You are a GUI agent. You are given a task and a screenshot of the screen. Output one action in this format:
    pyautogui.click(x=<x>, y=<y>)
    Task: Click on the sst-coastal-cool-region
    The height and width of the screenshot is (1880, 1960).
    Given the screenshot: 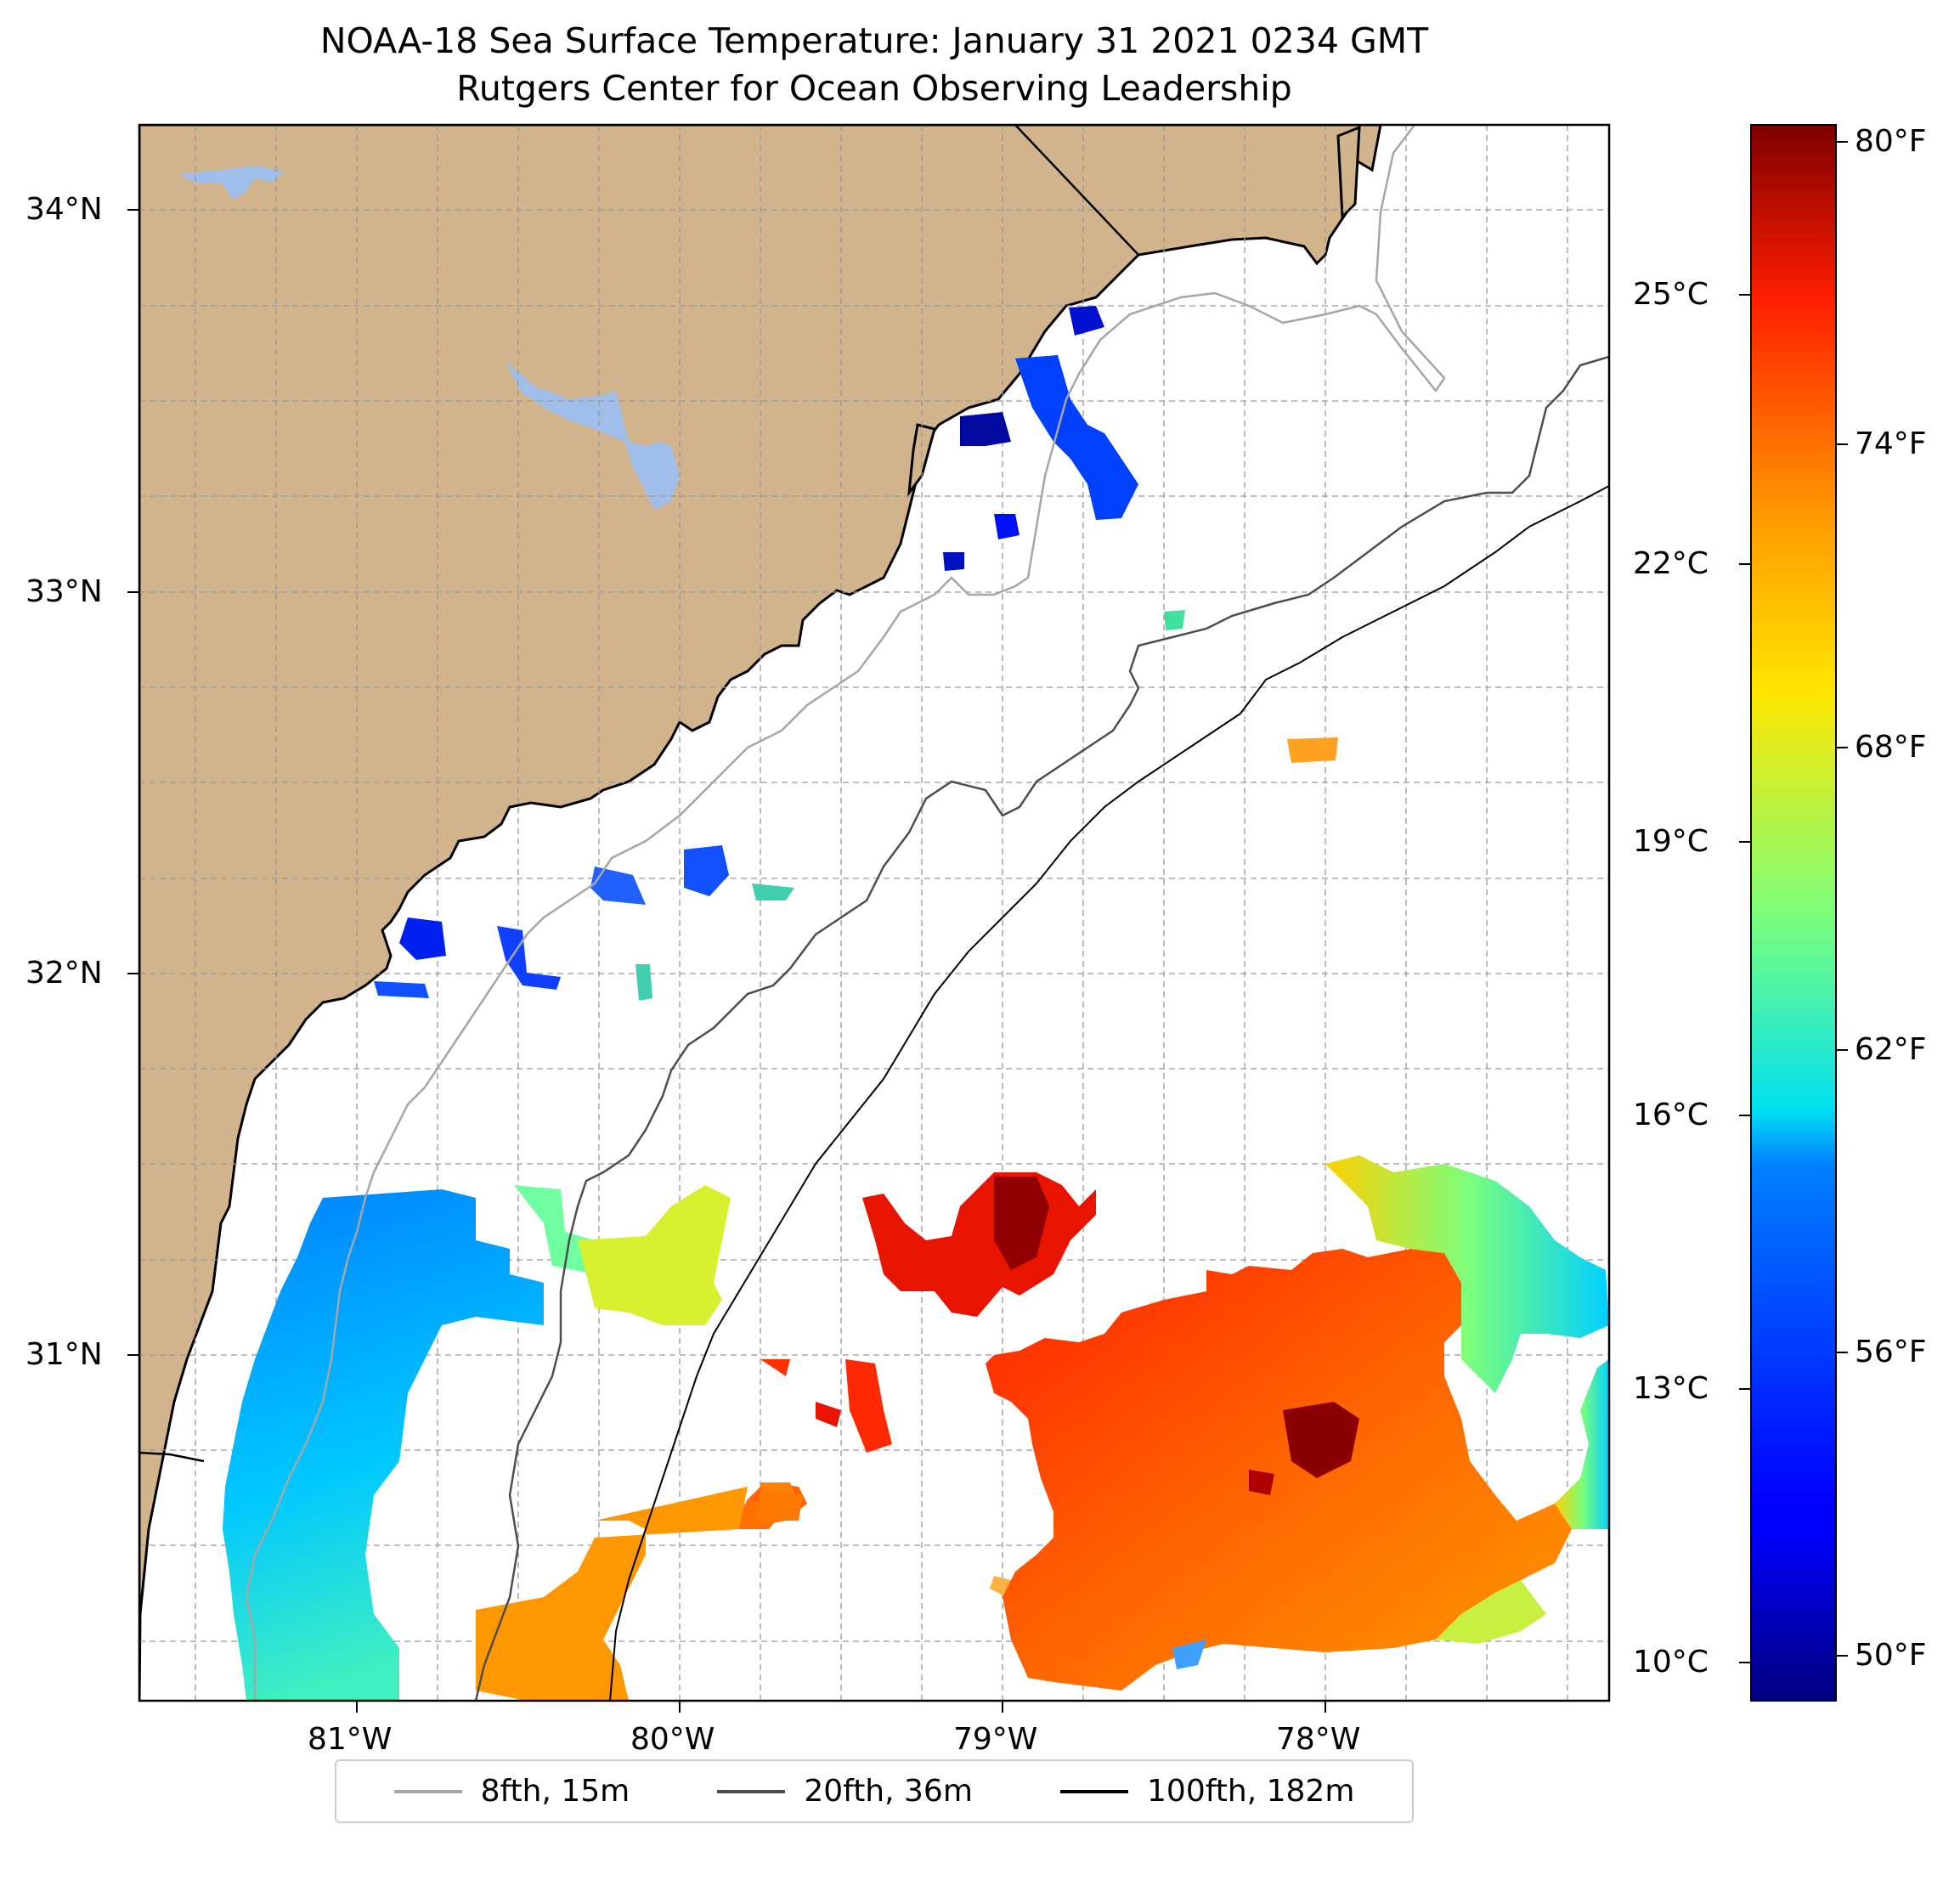 What is the action you would take?
    pyautogui.click(x=384, y=1445)
    